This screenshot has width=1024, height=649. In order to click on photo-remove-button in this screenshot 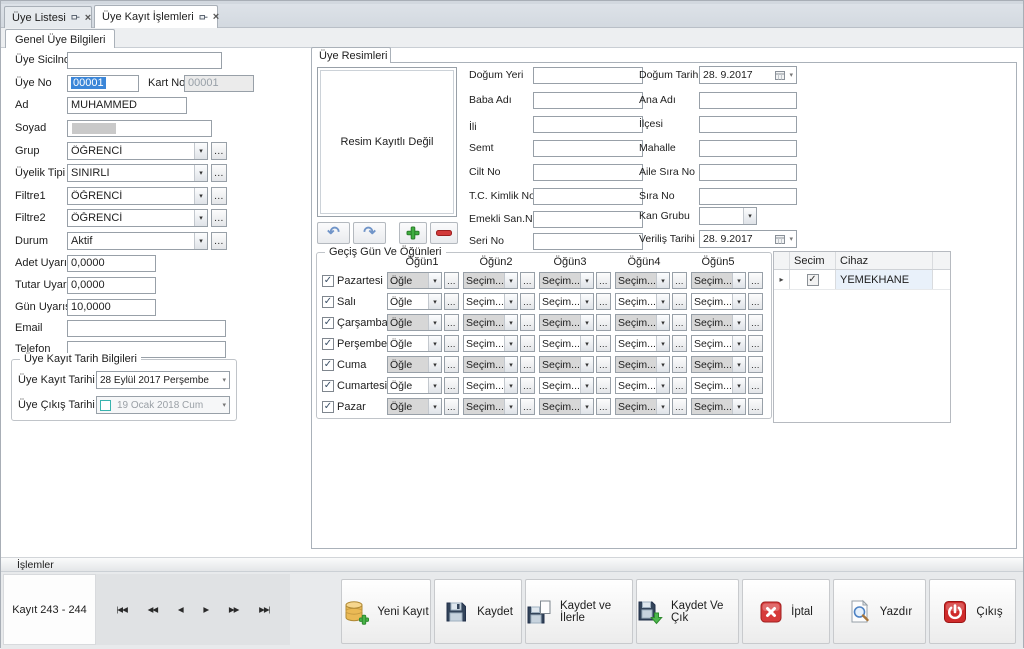, I will do `click(444, 233)`.